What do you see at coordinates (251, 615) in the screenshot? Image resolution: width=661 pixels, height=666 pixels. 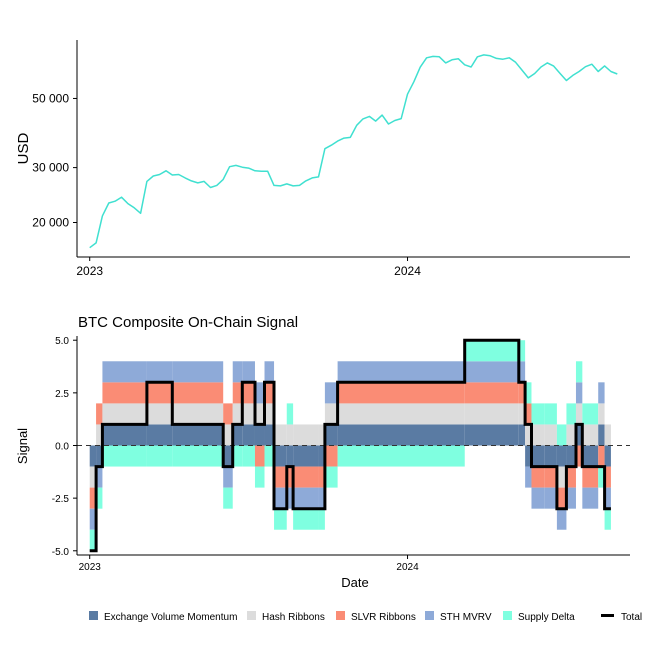 I see `legend-swatch-hash-ribbons` at bounding box center [251, 615].